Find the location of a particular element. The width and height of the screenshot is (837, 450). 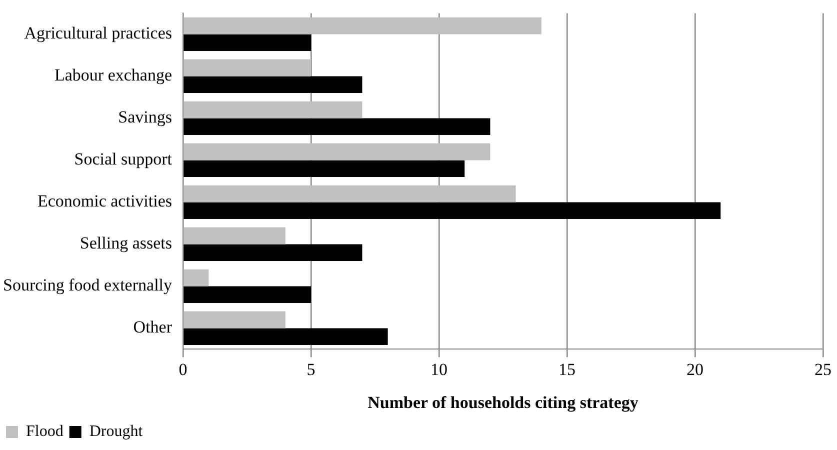

y-tick-label: Labour exchange is located at coordinates (113, 75).